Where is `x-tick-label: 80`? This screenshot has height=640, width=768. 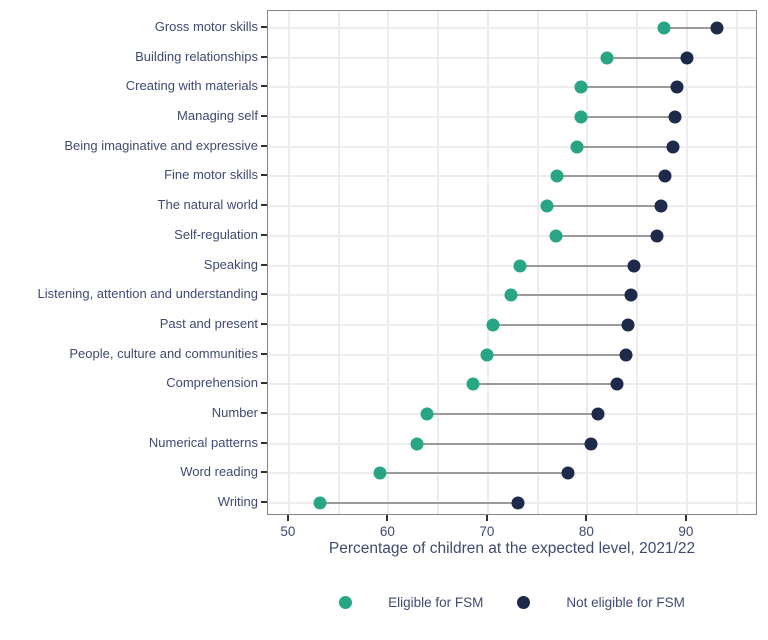 x-tick-label: 80 is located at coordinates (586, 531).